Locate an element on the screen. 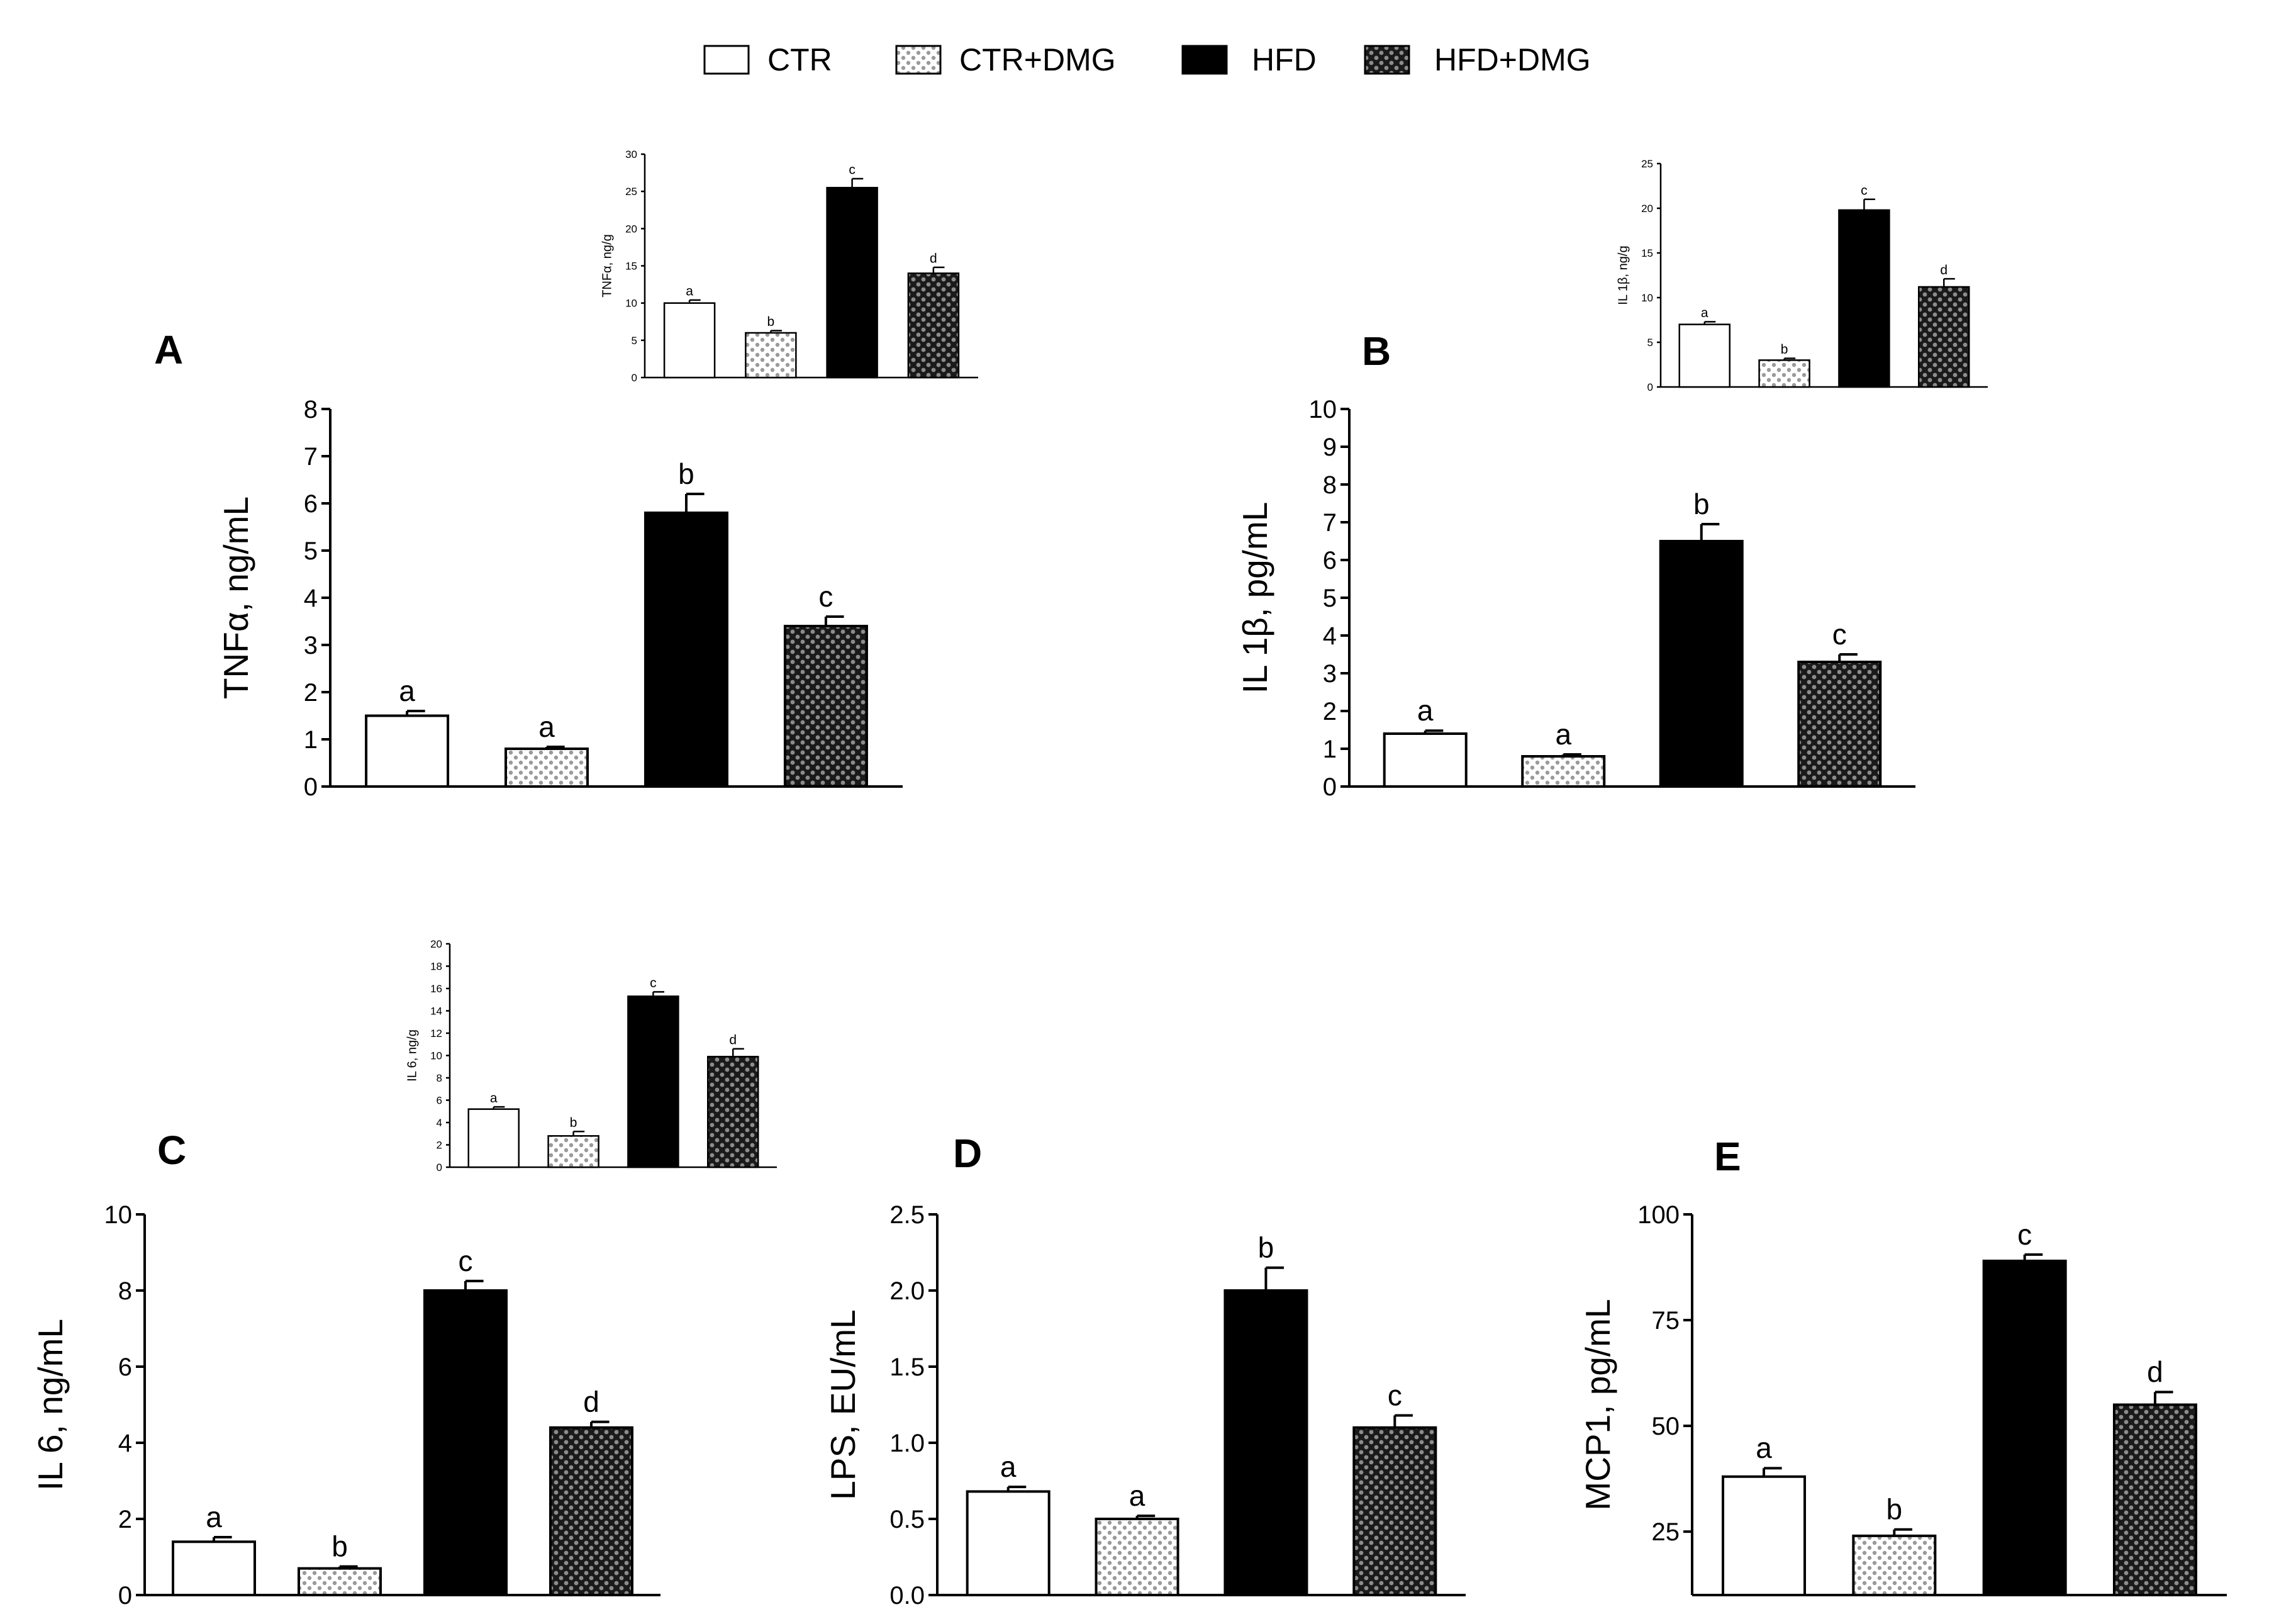  sig-letter-b-inset-ctr: a is located at coordinates (1704, 313).